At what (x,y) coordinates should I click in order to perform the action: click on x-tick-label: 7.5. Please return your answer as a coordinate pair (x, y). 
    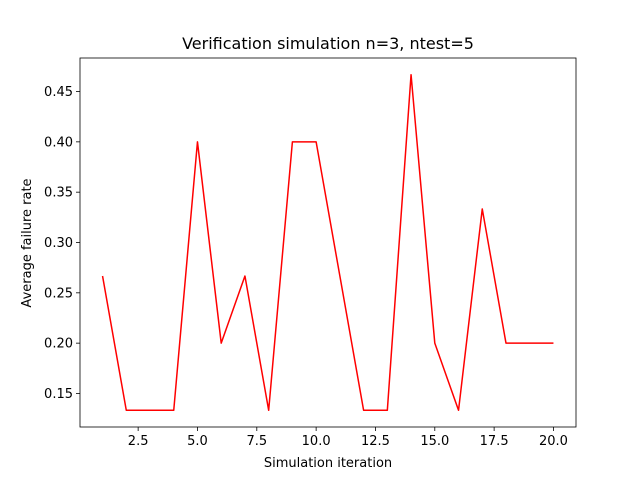
    Looking at the image, I should click on (256, 441).